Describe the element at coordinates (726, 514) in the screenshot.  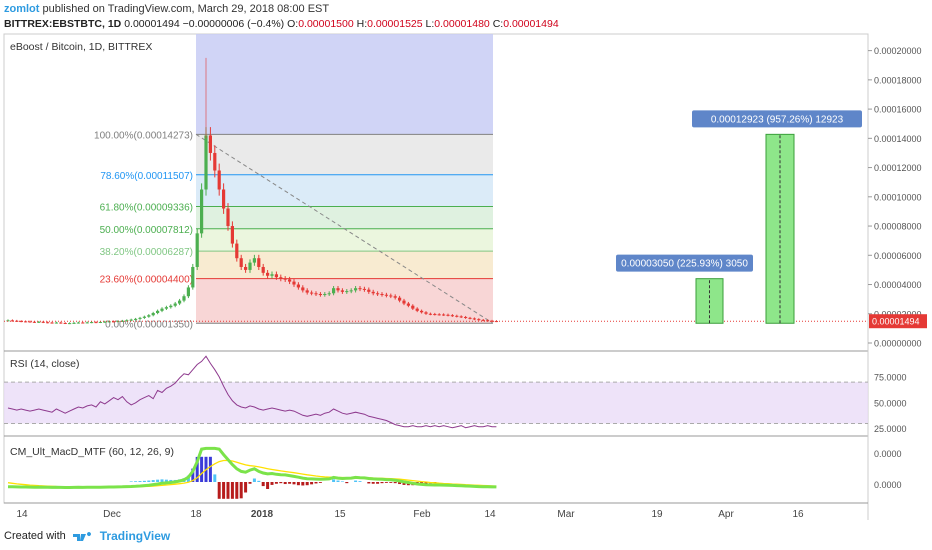
I see `x-tick-label: Apr` at that location.